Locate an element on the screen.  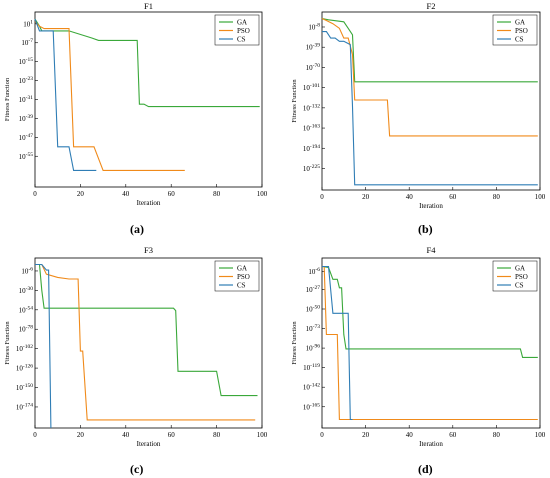
y-tick-label: 10-119 is located at coordinates (311, 367).